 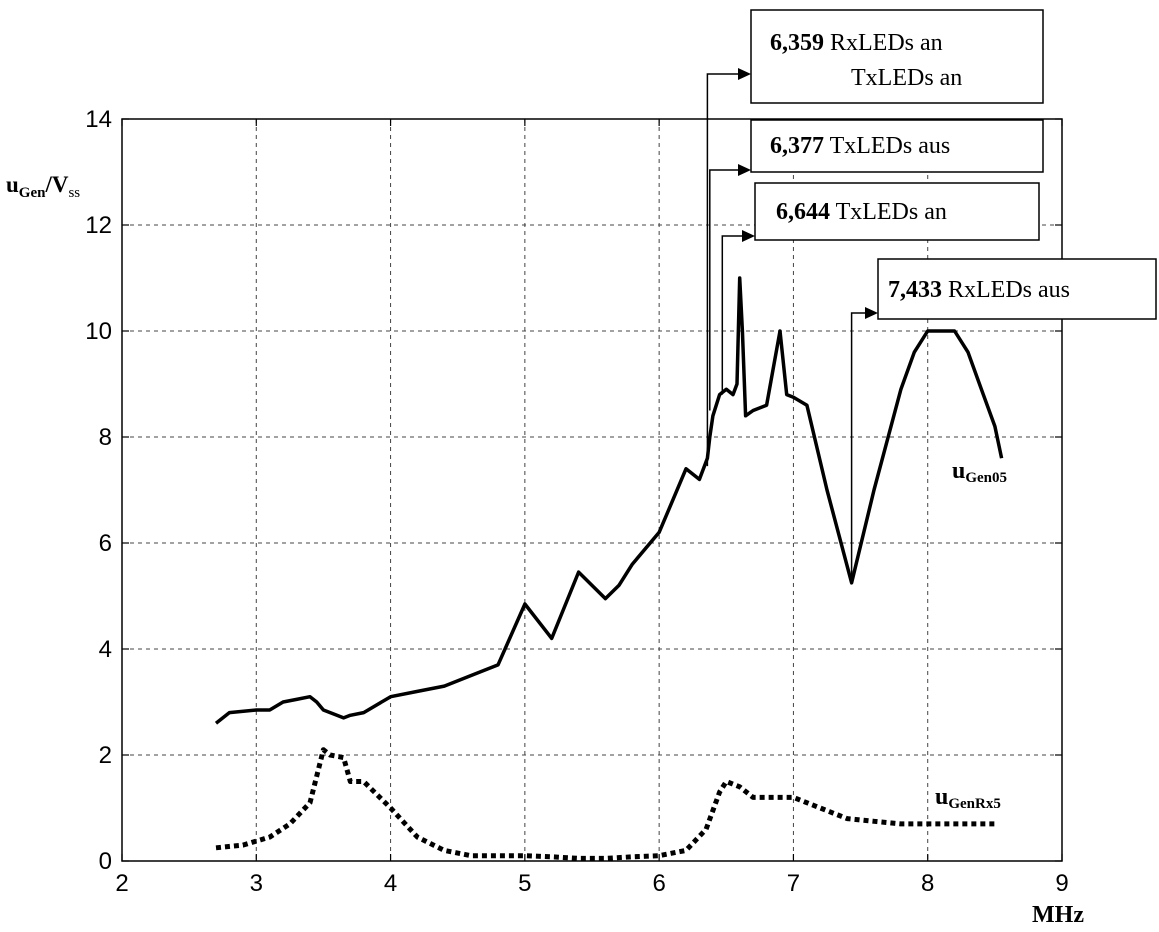 I want to click on annotation-6644-text1: TxLEDs an, so click(x=891, y=212).